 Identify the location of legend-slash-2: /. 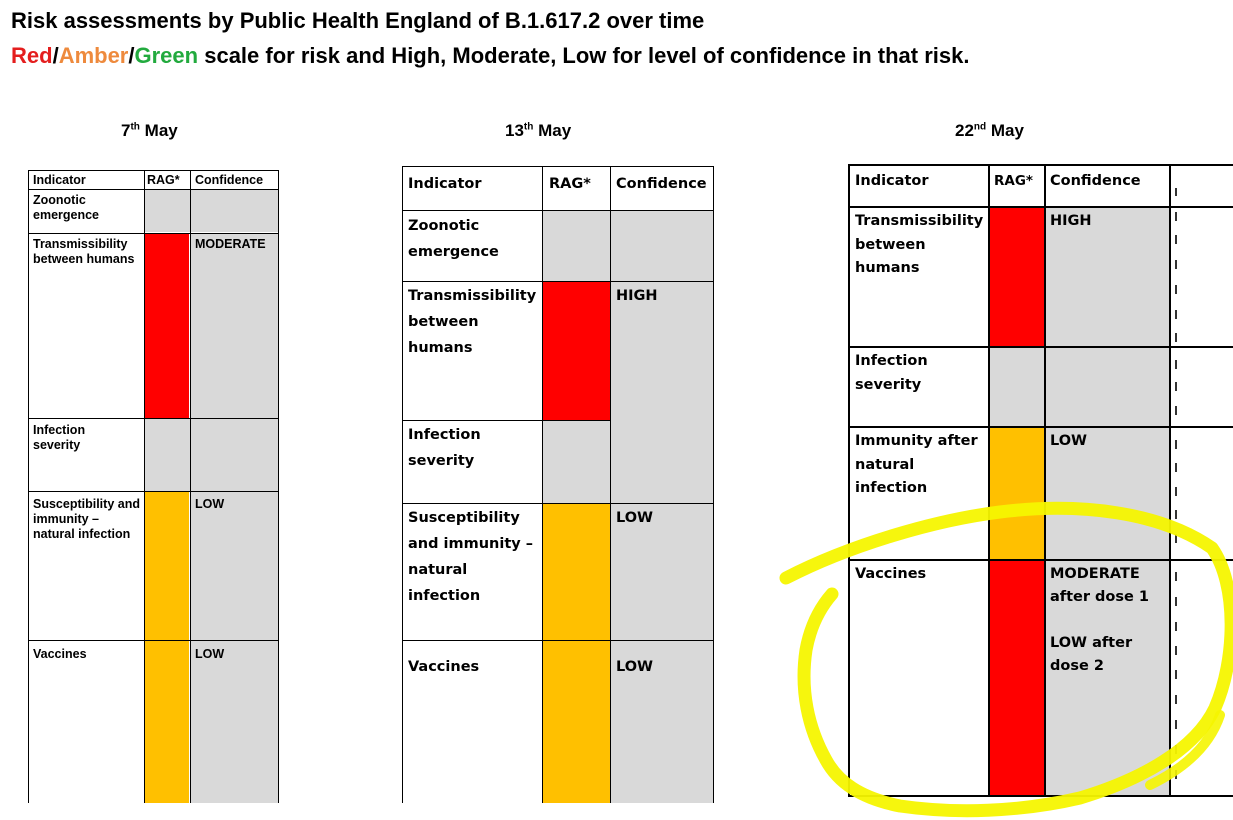
(131, 55).